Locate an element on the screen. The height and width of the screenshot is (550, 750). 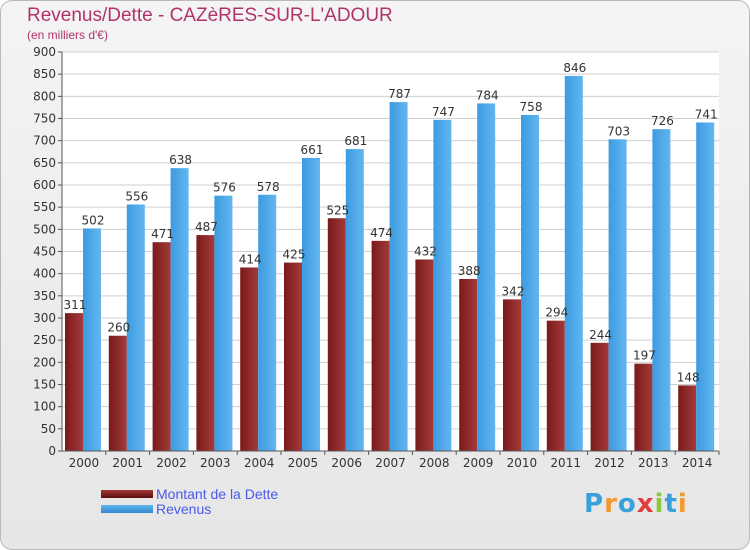
y-tick-label: 250 is located at coordinates (44, 340).